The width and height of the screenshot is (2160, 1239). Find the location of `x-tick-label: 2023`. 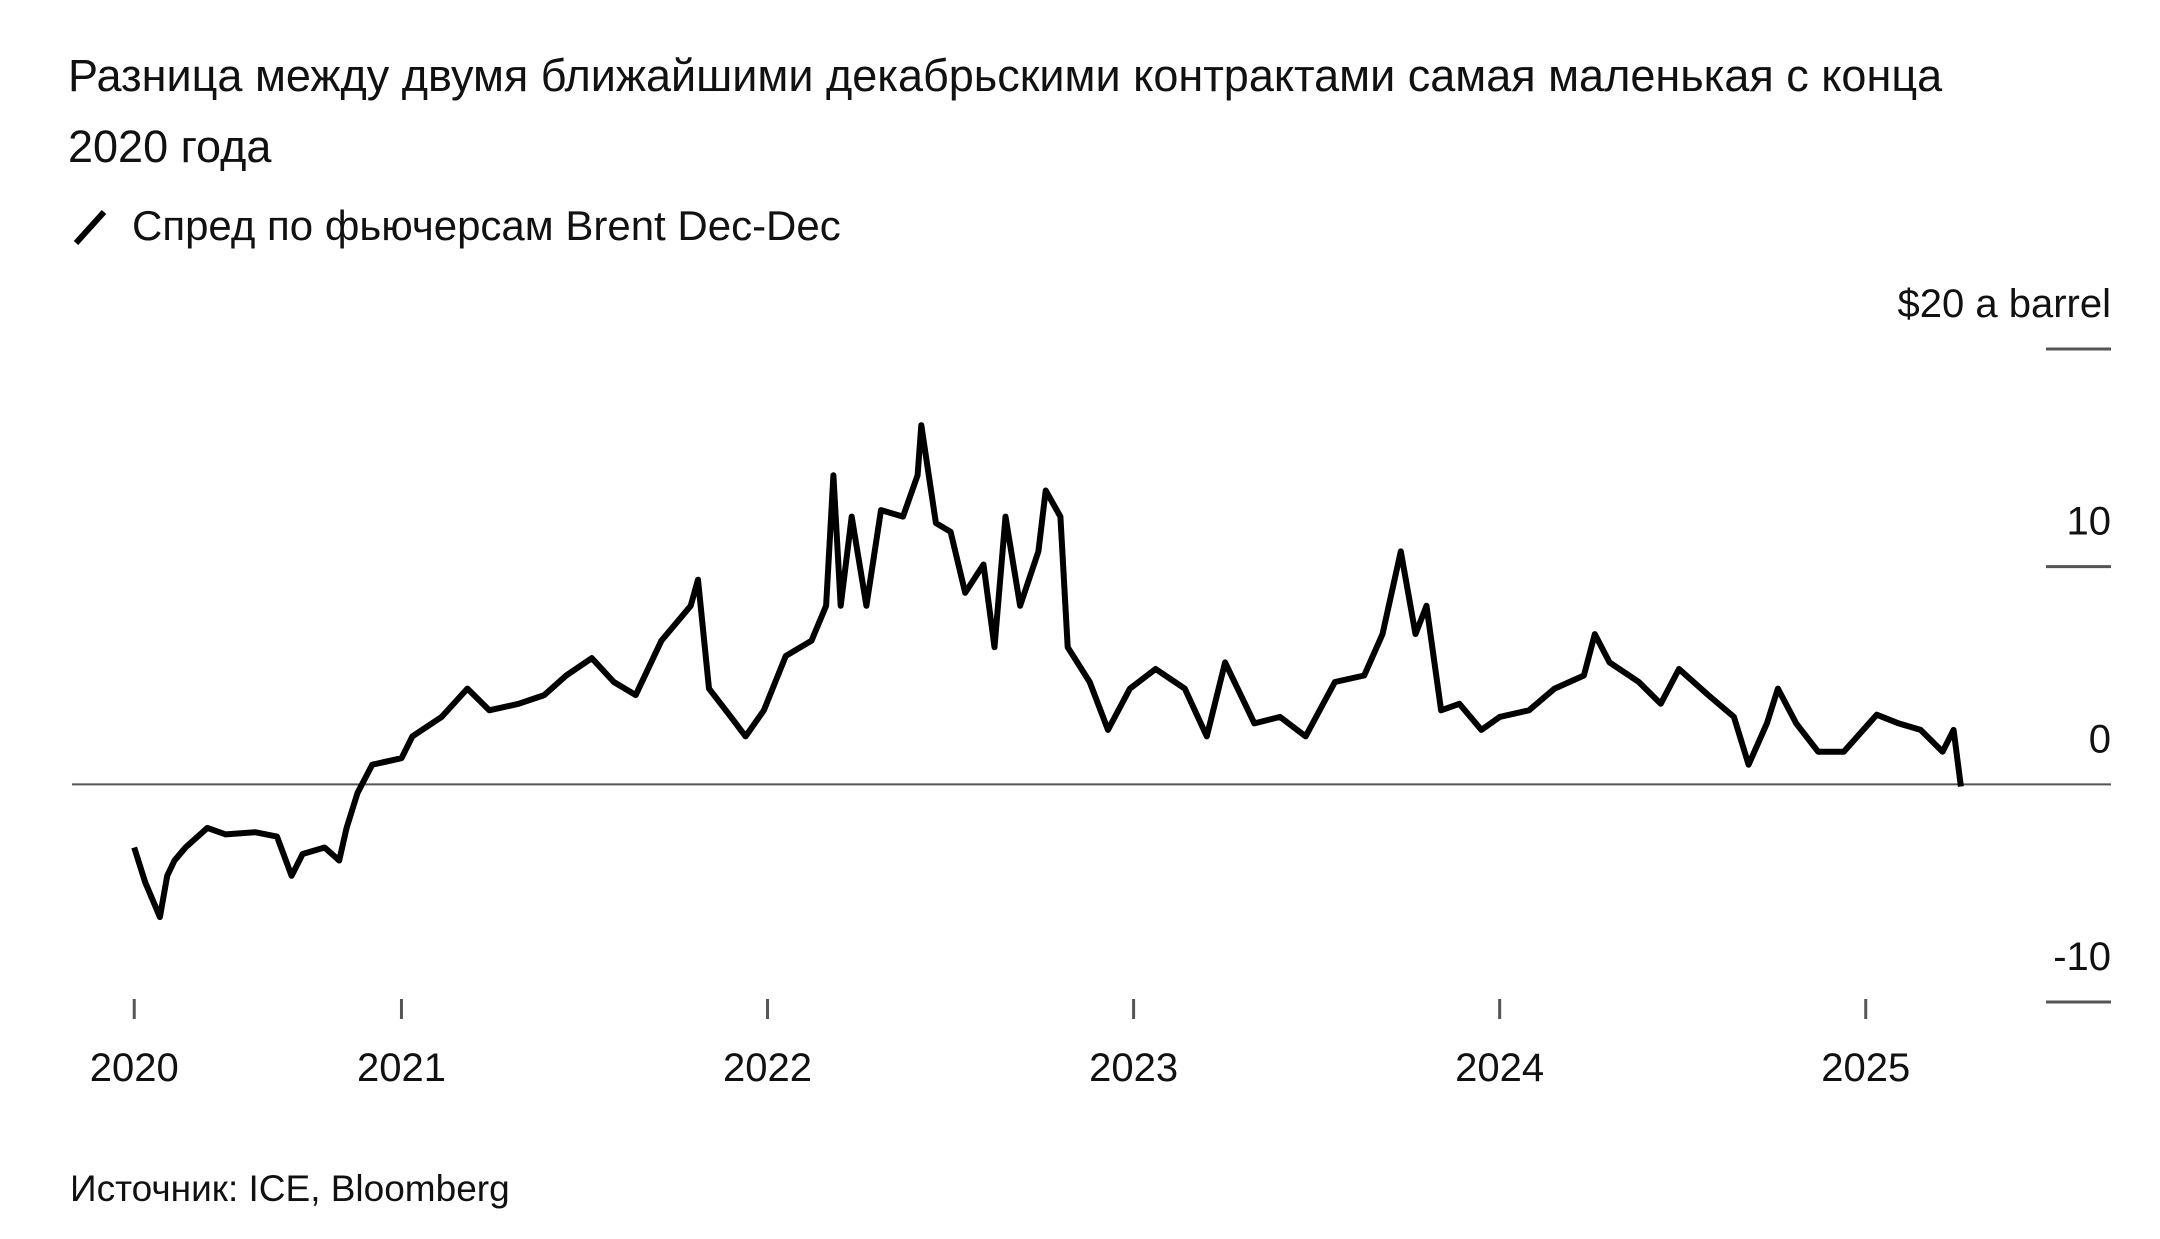

x-tick-label: 2023 is located at coordinates (1133, 1068).